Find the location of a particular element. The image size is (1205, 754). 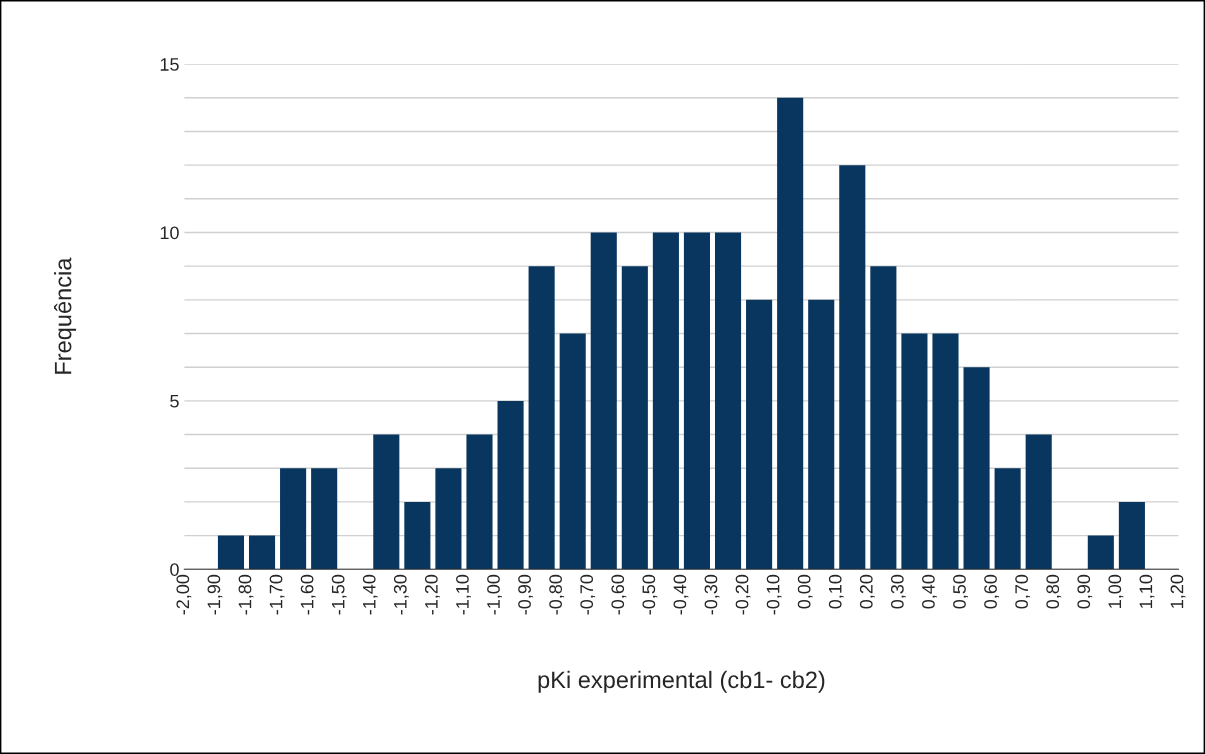

x-tick-label: 0,10 is located at coordinates (836, 591).